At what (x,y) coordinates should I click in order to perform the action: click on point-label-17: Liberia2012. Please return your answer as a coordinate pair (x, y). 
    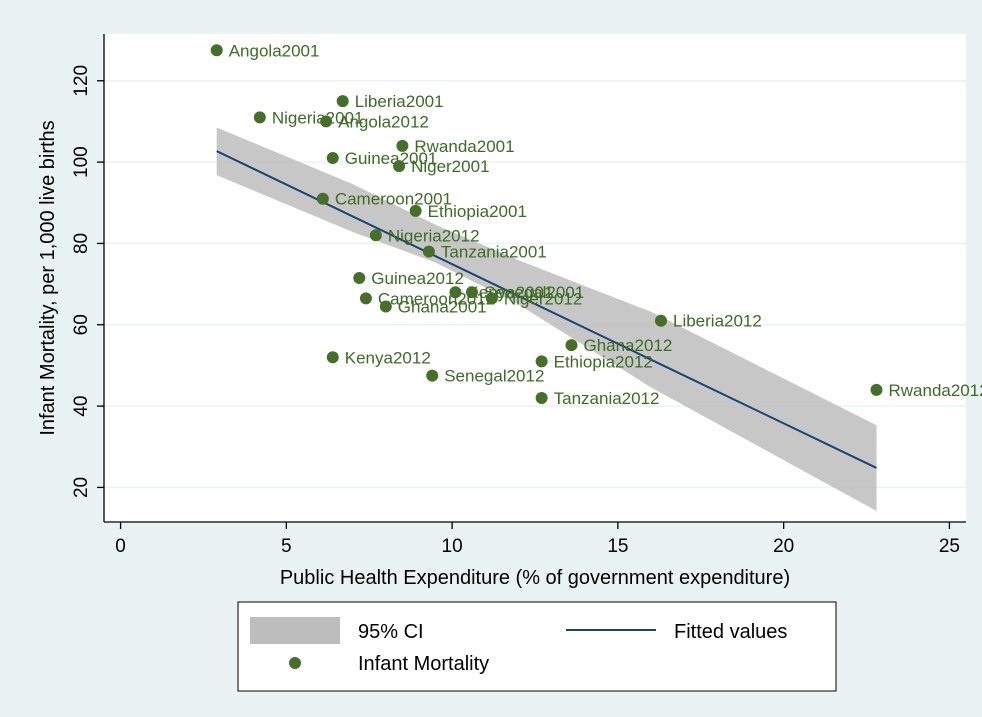
    Looking at the image, I should click on (717, 321).